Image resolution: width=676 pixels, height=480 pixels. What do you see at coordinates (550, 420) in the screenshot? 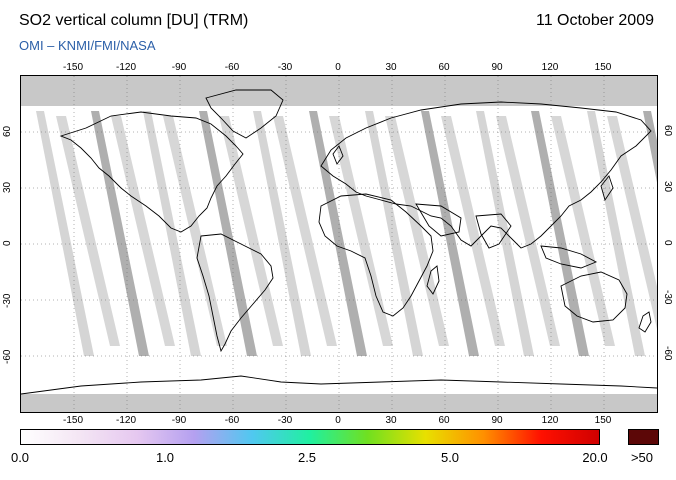
I see `bottom-lon-tick: 120` at bounding box center [550, 420].